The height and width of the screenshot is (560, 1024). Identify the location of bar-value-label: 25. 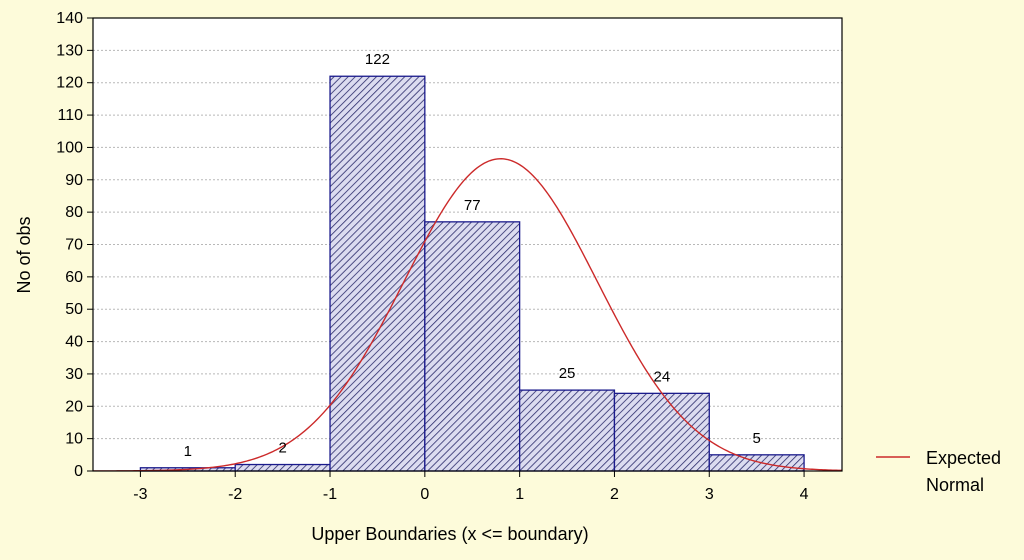
(567, 373).